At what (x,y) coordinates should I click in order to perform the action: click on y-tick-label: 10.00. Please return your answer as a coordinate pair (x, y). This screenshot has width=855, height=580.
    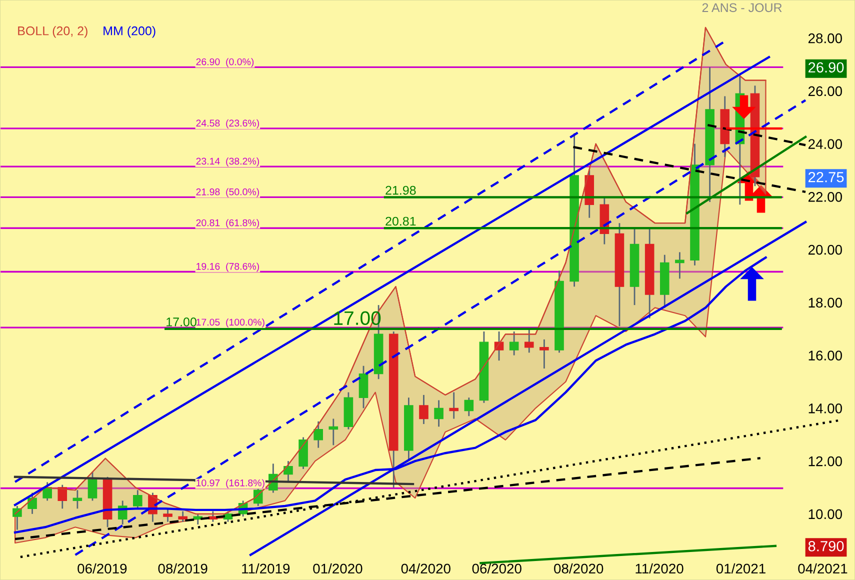
    Looking at the image, I should click on (825, 514).